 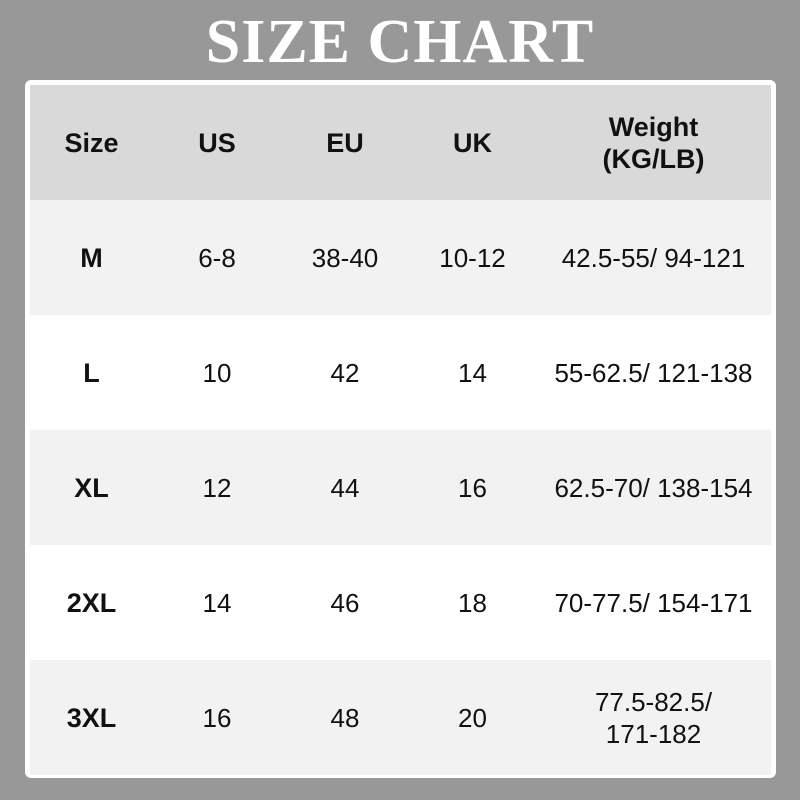 I want to click on cell-us: 14, so click(x=217, y=602).